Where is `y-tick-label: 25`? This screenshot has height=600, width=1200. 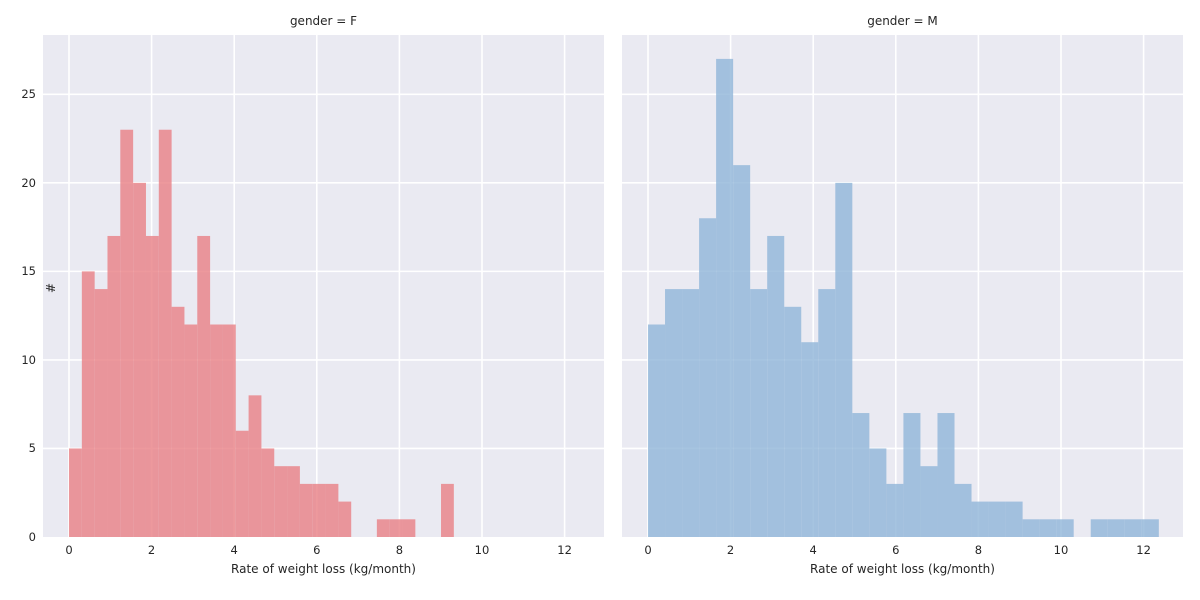 y-tick-label: 25 is located at coordinates (28, 94).